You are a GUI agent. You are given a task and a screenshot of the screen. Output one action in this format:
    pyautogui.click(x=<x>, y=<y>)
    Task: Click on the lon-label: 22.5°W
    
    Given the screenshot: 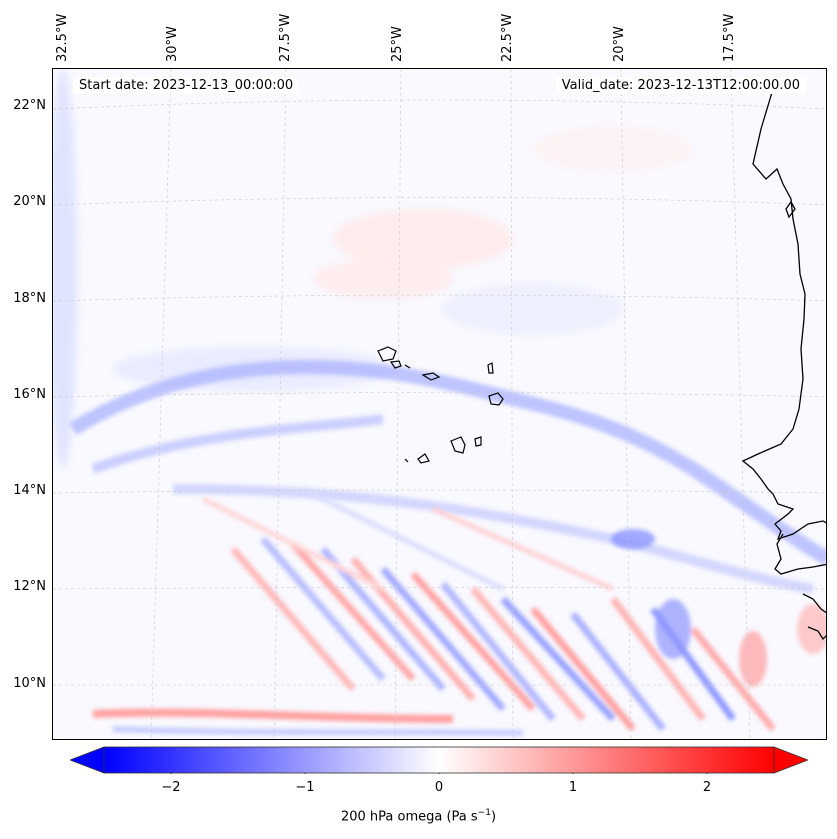 What is the action you would take?
    pyautogui.click(x=507, y=37)
    